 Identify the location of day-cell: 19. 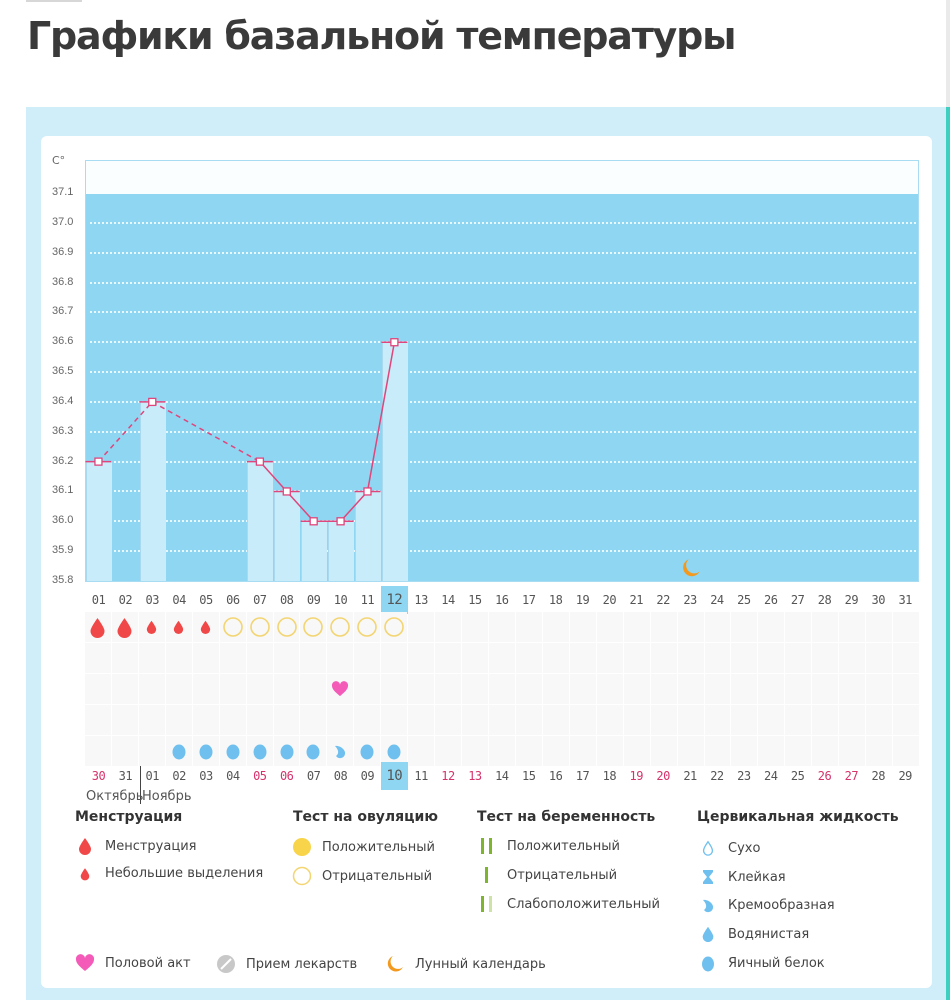
(582, 600).